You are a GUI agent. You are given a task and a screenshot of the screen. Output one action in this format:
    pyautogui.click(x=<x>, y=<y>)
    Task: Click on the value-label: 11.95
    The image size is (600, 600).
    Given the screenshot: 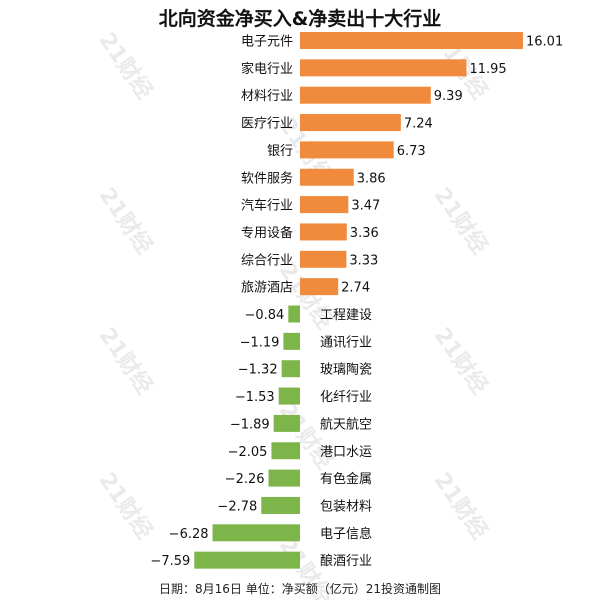 What is the action you would take?
    pyautogui.click(x=487, y=69)
    